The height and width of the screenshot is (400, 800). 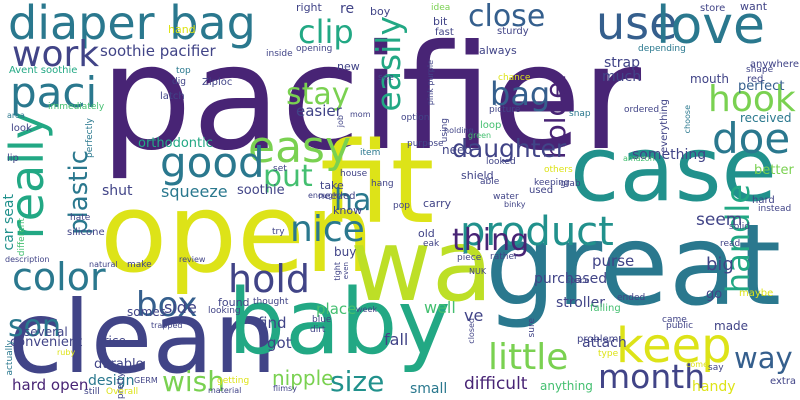 What do you see at coordinates (580, 303) in the screenshot?
I see `word-stroller: stroller` at bounding box center [580, 303].